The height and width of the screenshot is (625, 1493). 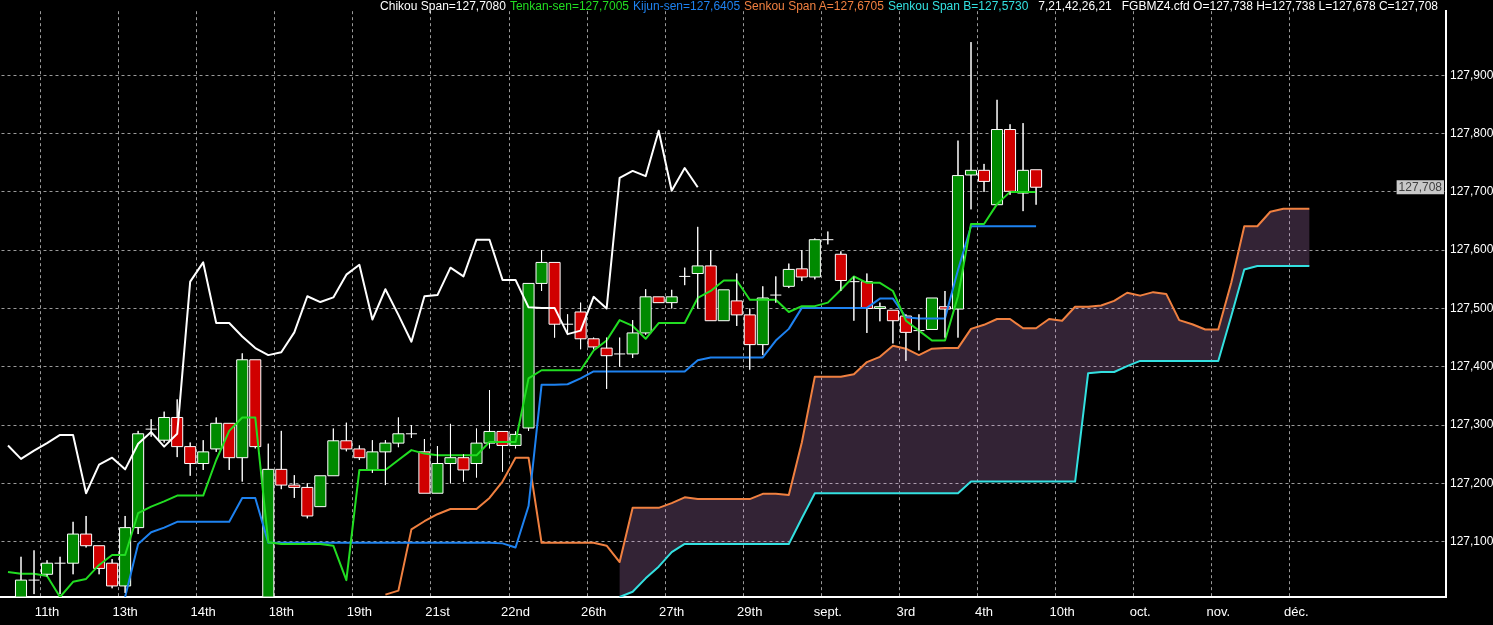 I want to click on y-tick-label: 127,500, so click(x=1471, y=307).